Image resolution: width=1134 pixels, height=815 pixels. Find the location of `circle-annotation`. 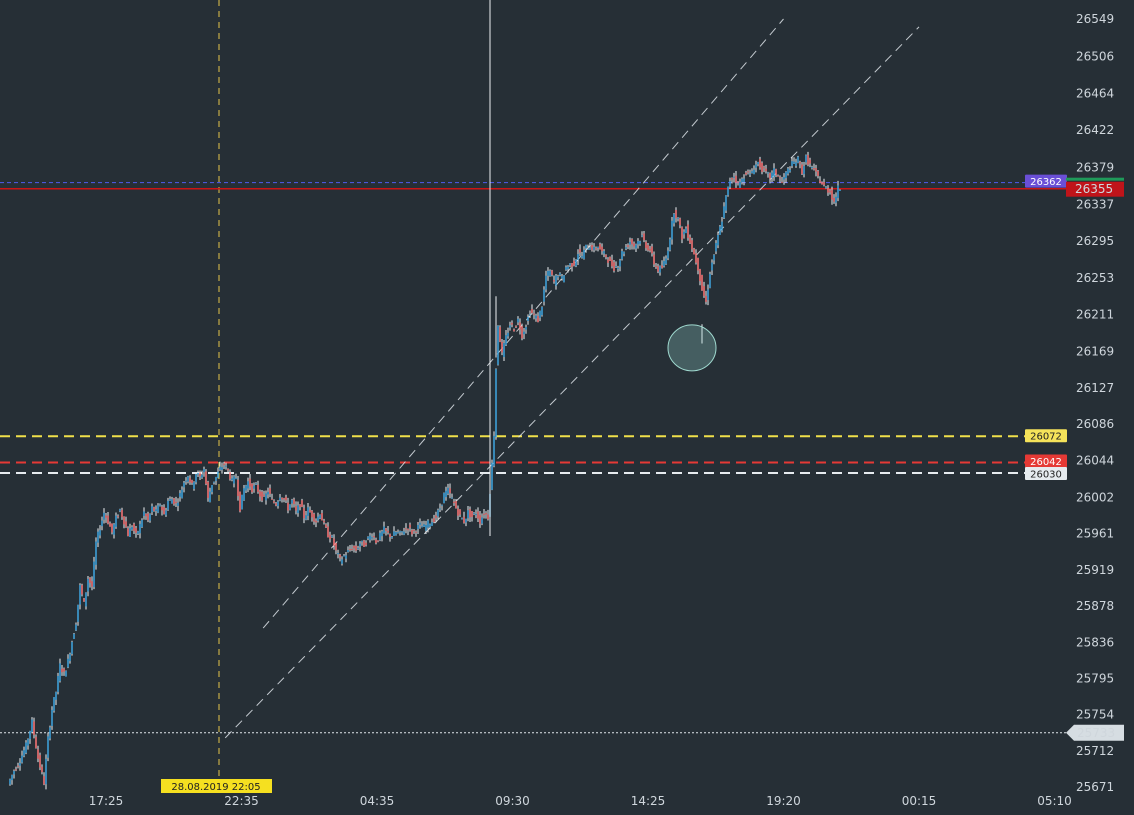

circle-annotation is located at coordinates (692, 348).